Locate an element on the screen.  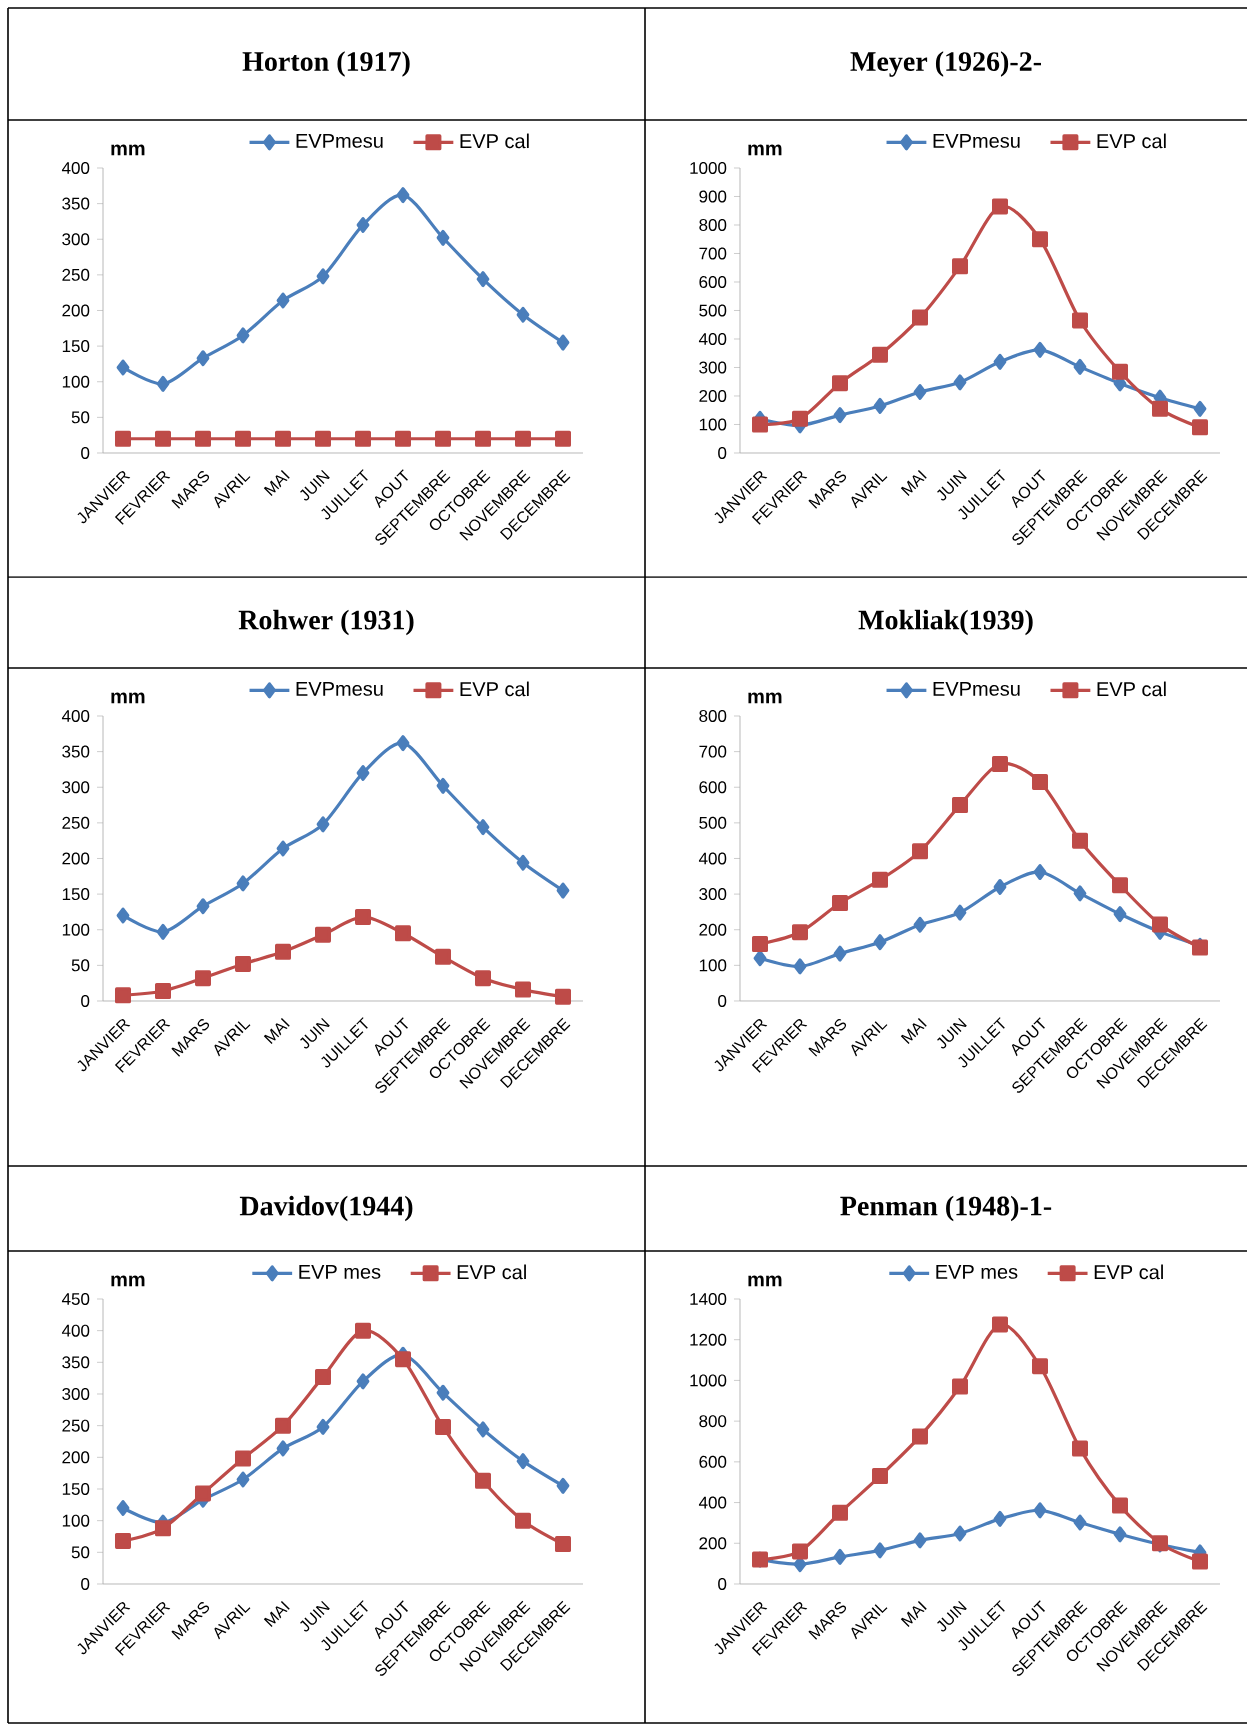
y-tick-label: 900 is located at coordinates (713, 196).